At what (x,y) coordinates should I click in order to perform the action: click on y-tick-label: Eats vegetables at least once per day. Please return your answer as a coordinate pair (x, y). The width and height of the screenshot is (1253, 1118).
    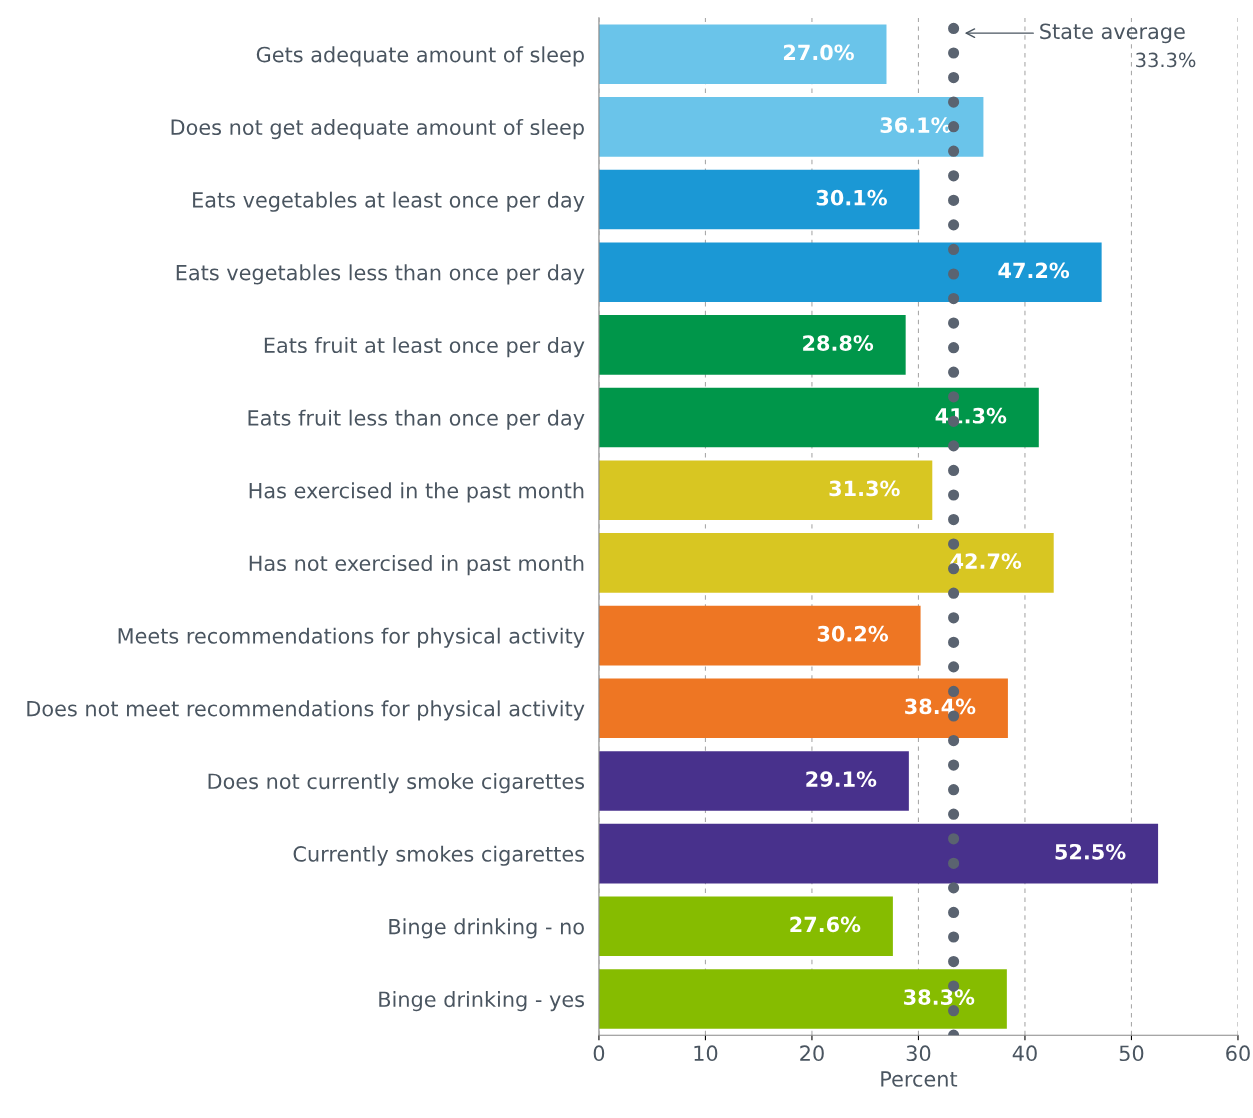
    Looking at the image, I should click on (389, 201).